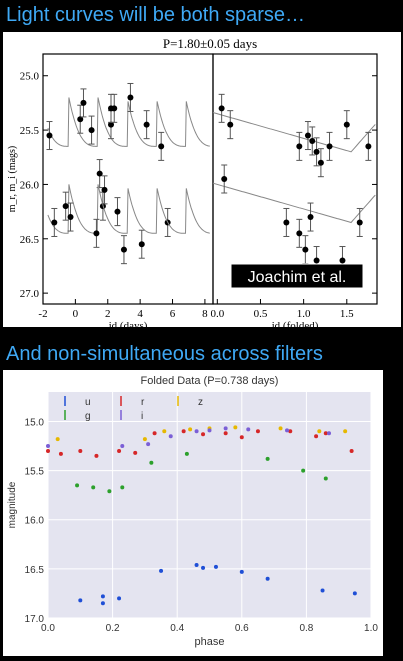  What do you see at coordinates (88, 416) in the screenshot?
I see `legend-label: g` at bounding box center [88, 416].